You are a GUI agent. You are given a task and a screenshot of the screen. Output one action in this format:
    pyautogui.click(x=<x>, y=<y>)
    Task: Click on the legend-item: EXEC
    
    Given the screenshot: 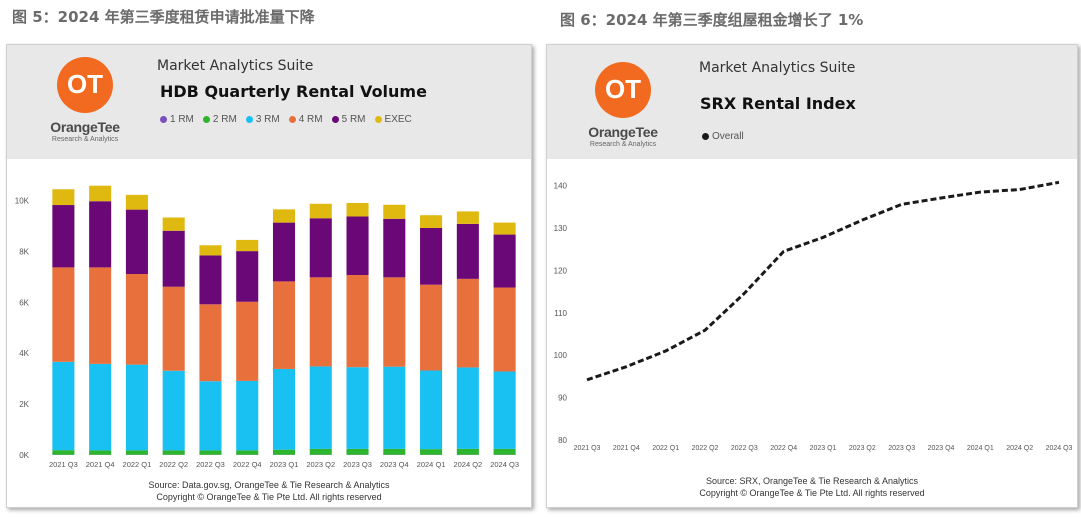 What is the action you would take?
    pyautogui.click(x=393, y=119)
    